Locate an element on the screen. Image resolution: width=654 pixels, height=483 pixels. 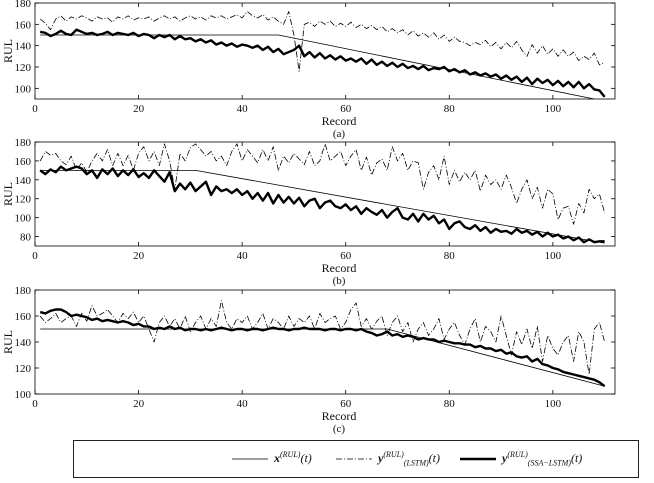
legend-item-lstm: y(RUL)(LSTM)(t) is located at coordinates (388, 459).